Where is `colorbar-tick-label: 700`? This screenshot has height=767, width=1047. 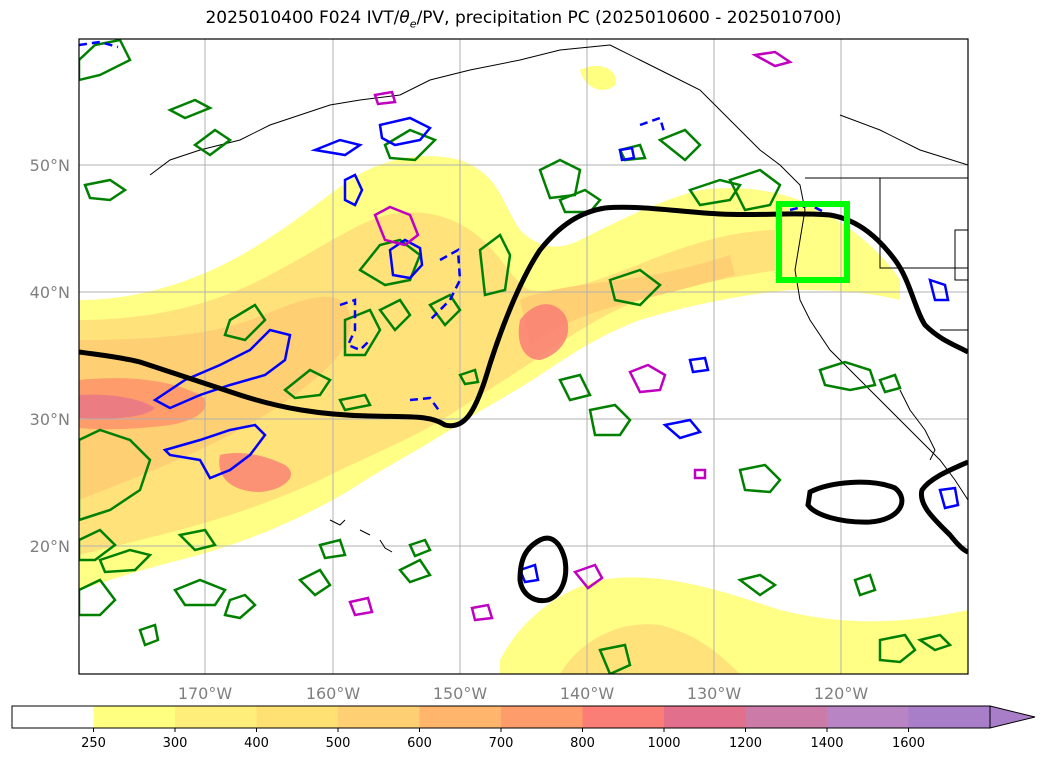 colorbar-tick-label: 700 is located at coordinates (501, 743).